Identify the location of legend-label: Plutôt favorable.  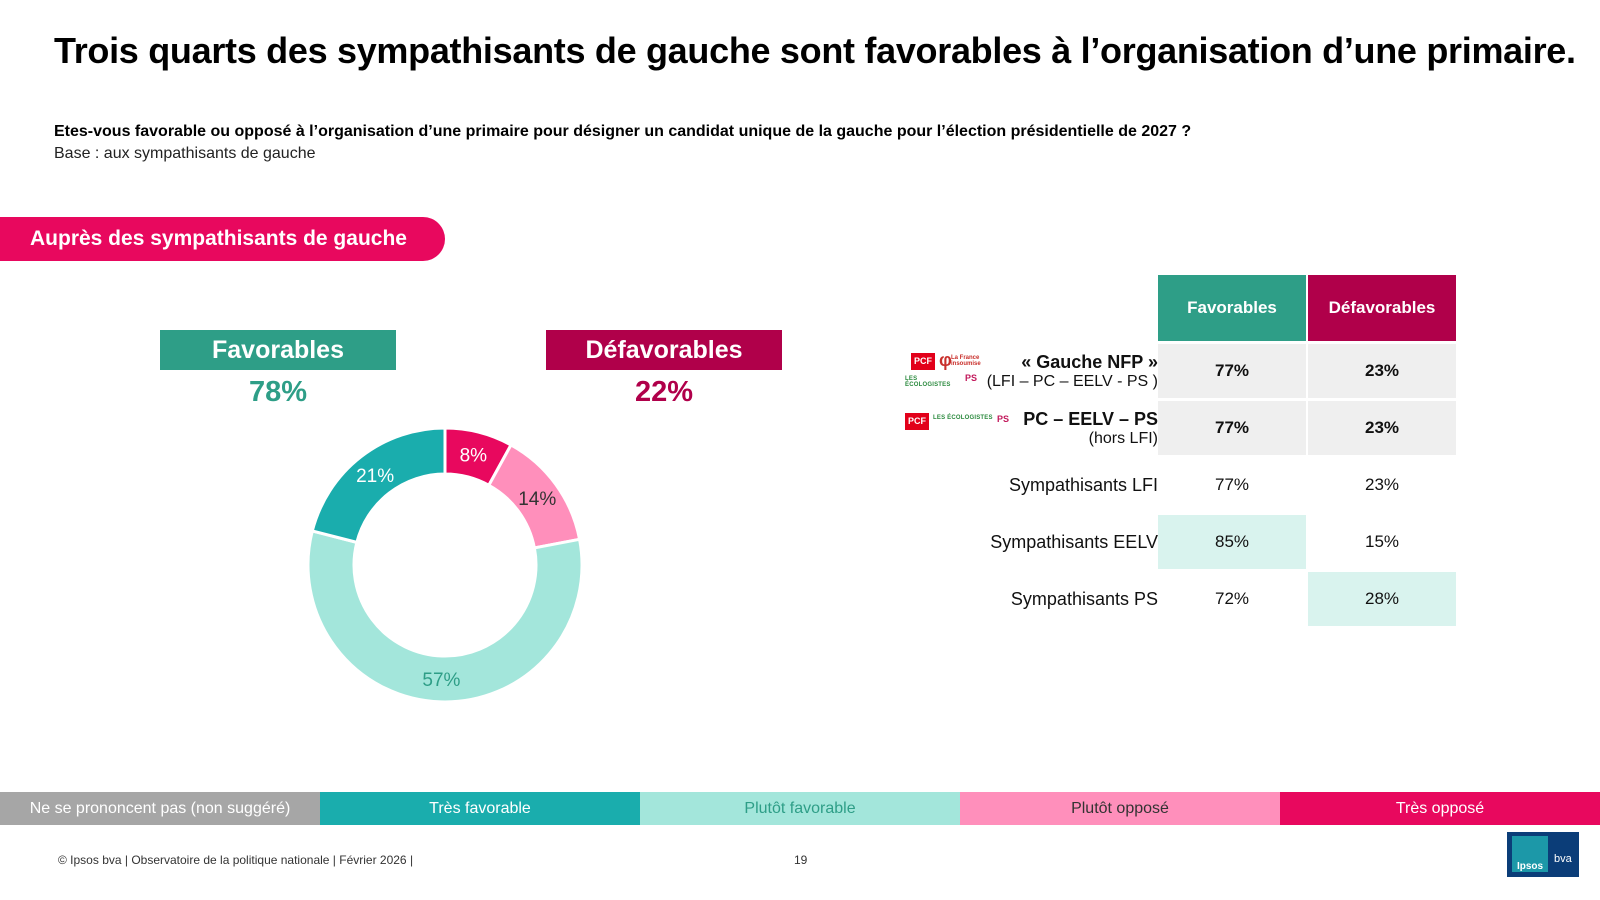
(800, 808).